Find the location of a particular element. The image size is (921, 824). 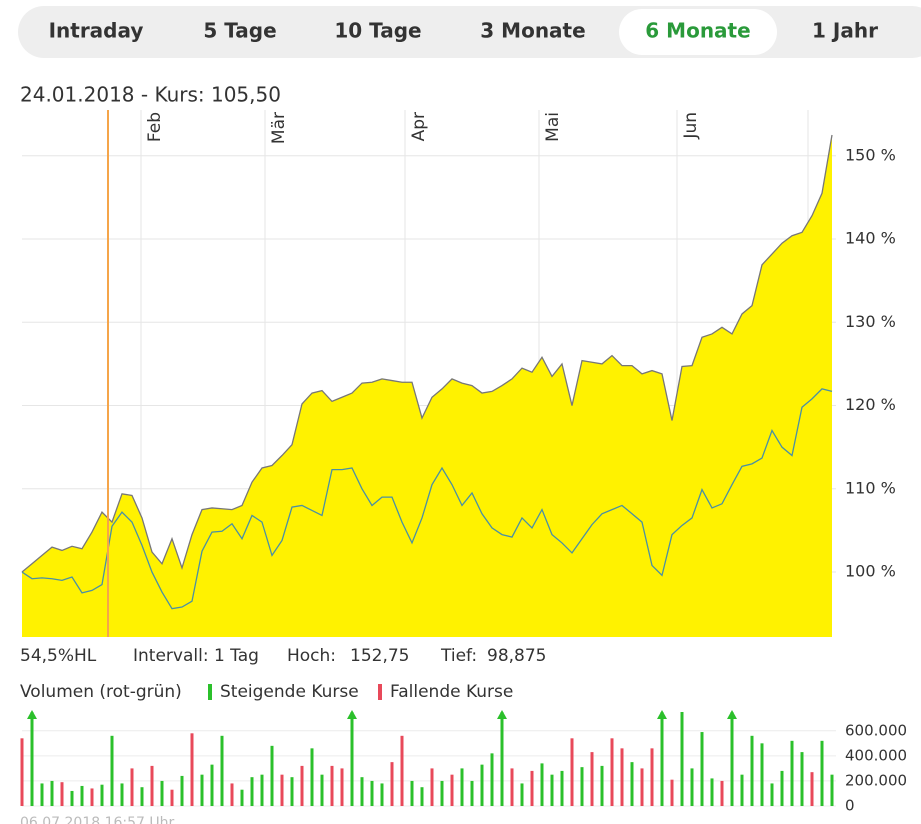

low-label: Tief: is located at coordinates (458, 656).